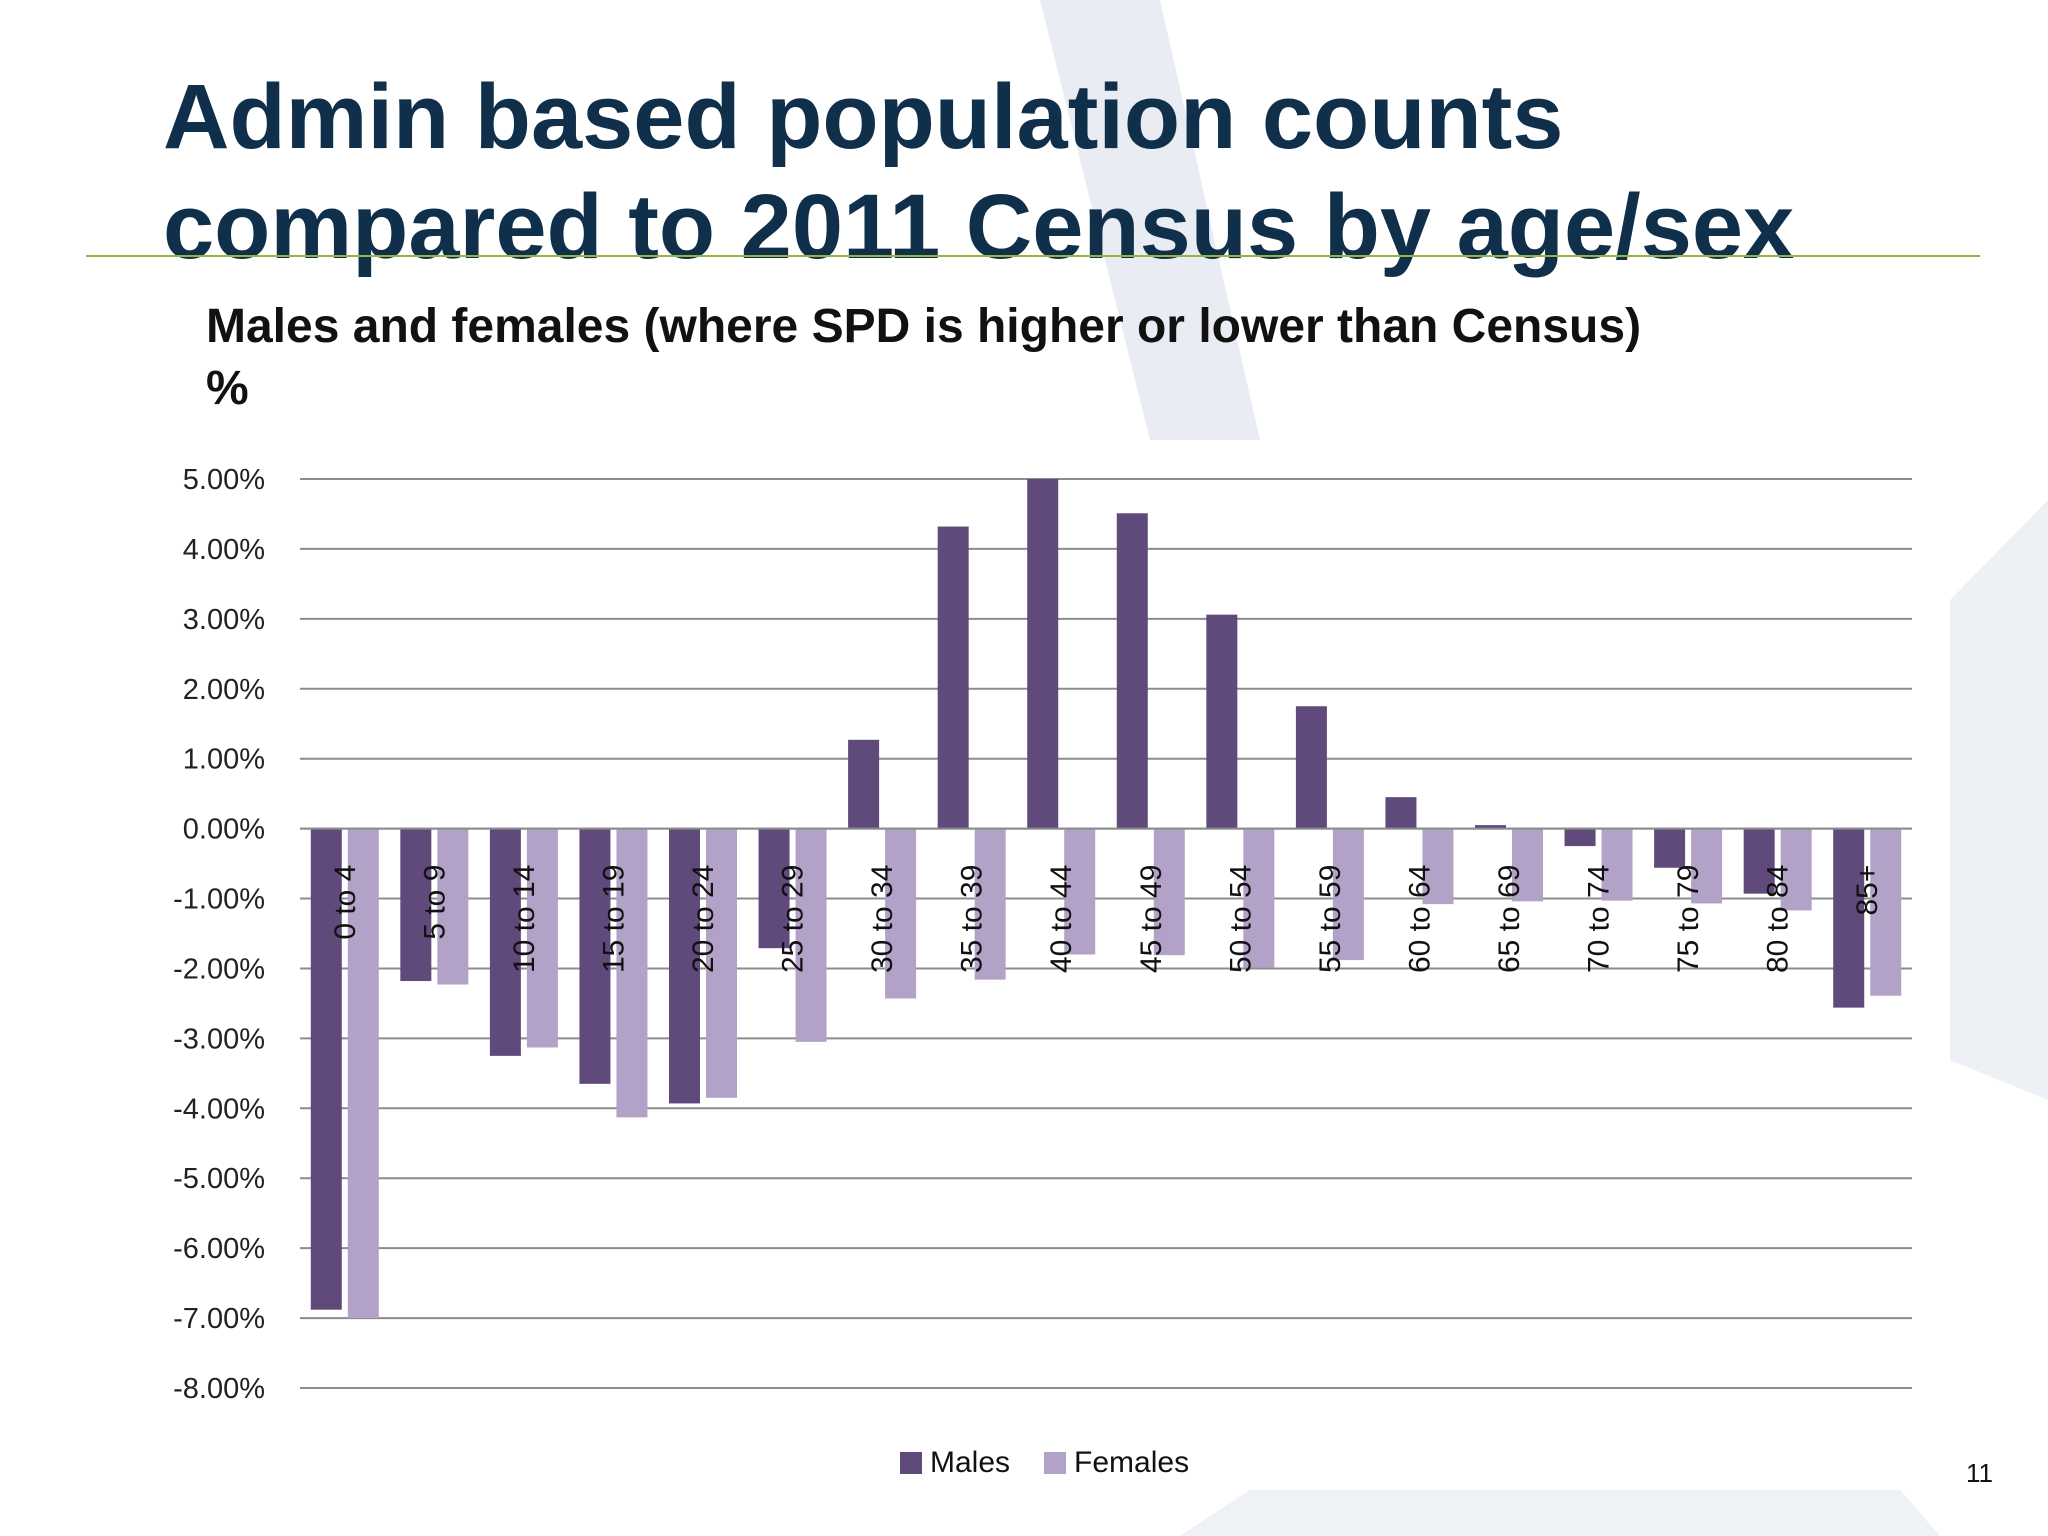  What do you see at coordinates (224, 480) in the screenshot?
I see `y-tick-label: 5.00%` at bounding box center [224, 480].